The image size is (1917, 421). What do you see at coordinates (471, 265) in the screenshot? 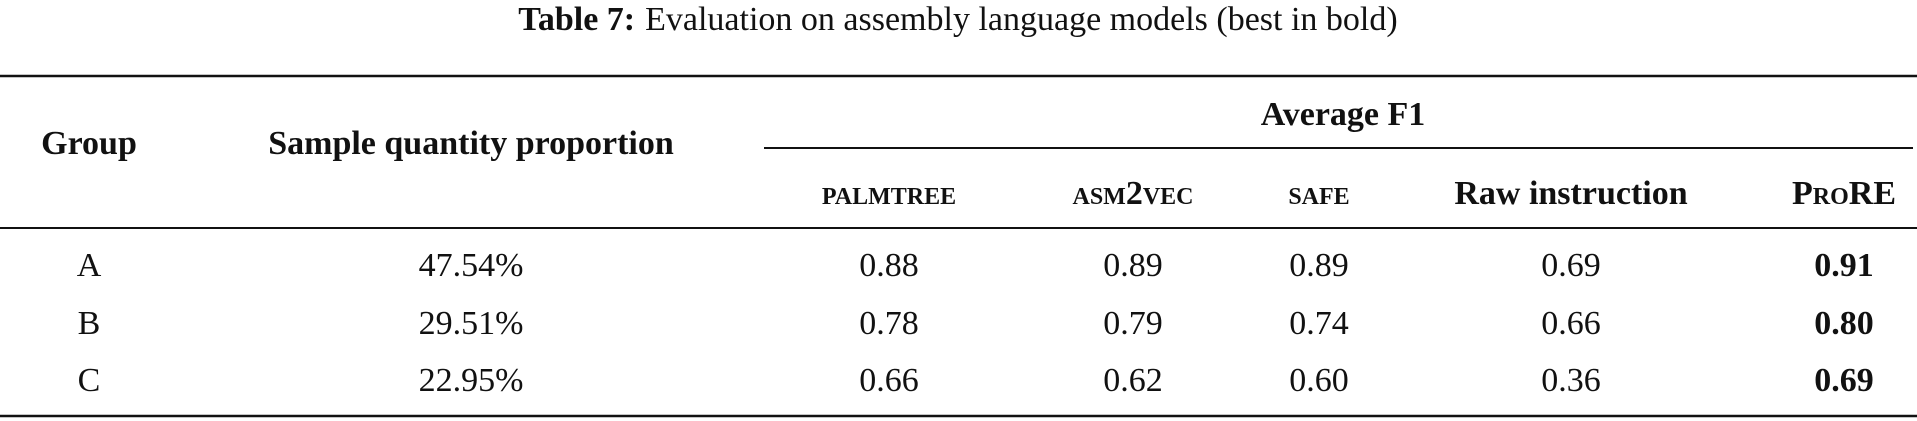
I see `cell: 47.54%` at bounding box center [471, 265].